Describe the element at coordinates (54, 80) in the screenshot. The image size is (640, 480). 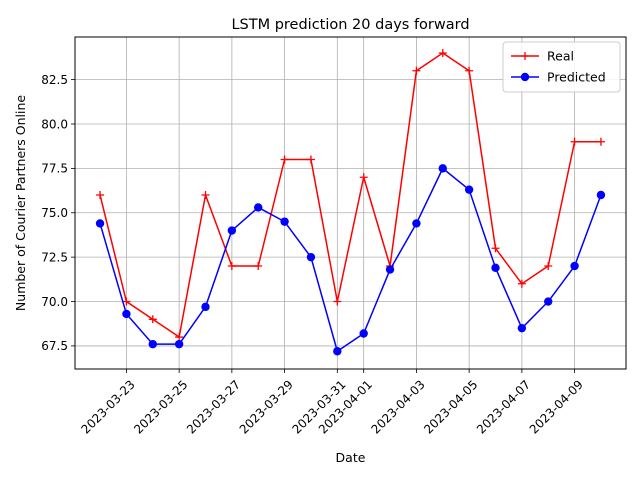
I see `y-tick-label: 82.5` at that location.